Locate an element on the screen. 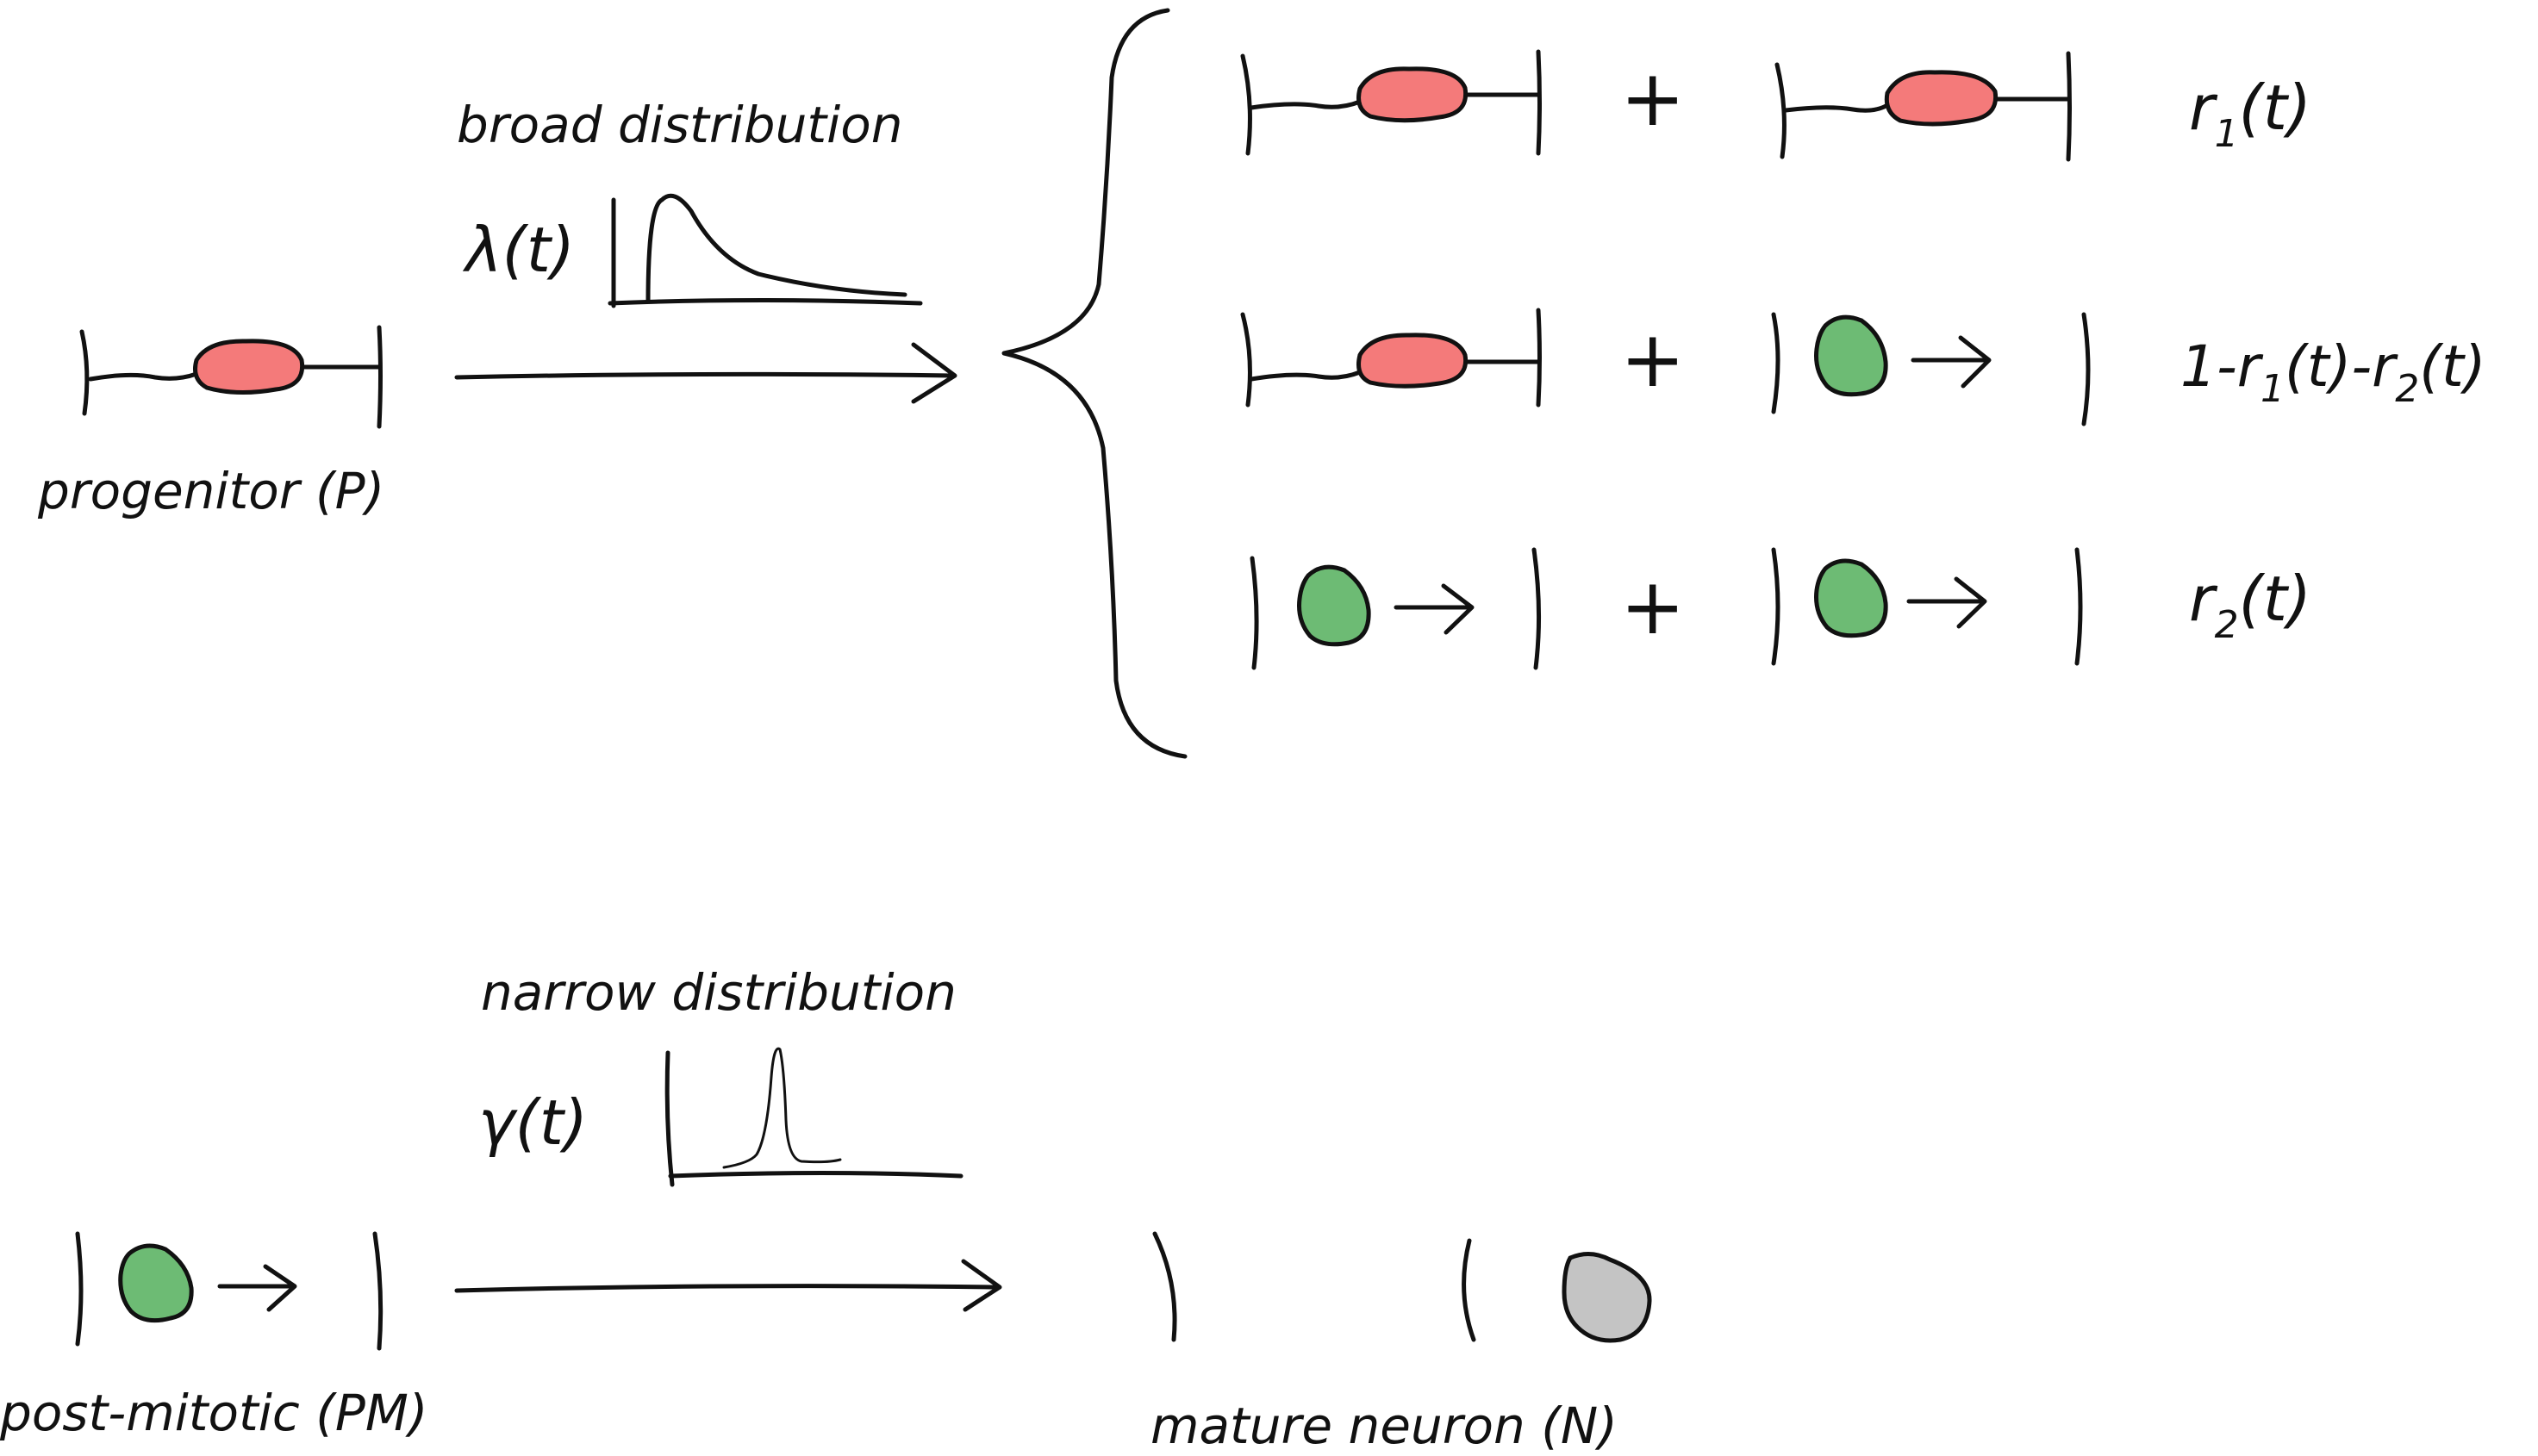 This screenshot has height=1456, width=2538. outcome-row-3: + r2(t) is located at coordinates (1781, 609).